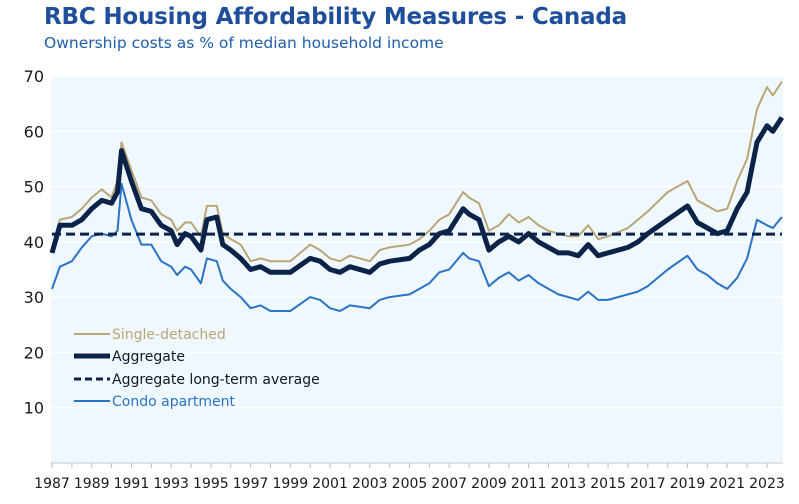 The height and width of the screenshot is (504, 799). I want to click on x-tick-label: 2019, so click(688, 484).